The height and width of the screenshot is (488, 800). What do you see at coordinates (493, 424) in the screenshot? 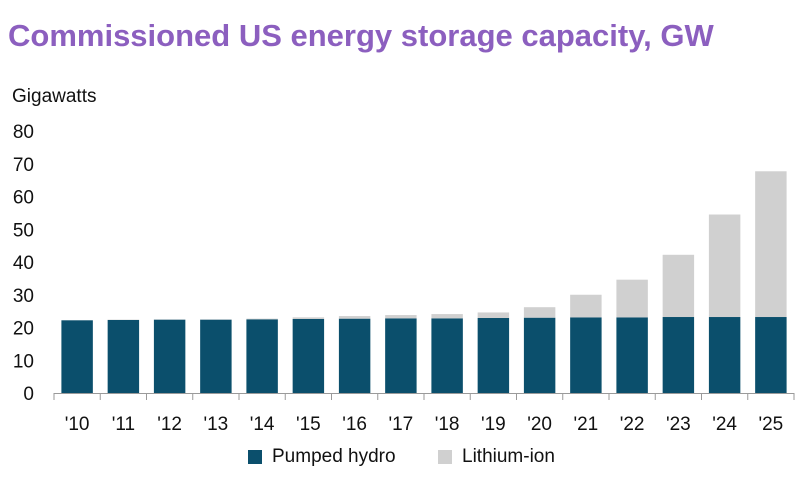
I see `x-tick-label-9: '19` at bounding box center [493, 424].